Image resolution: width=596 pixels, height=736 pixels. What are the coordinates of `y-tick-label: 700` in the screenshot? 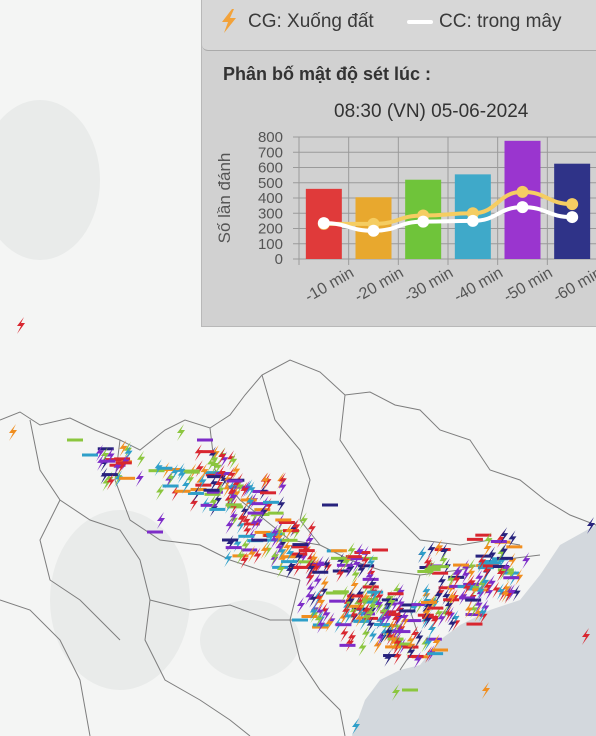 It's located at (270, 152).